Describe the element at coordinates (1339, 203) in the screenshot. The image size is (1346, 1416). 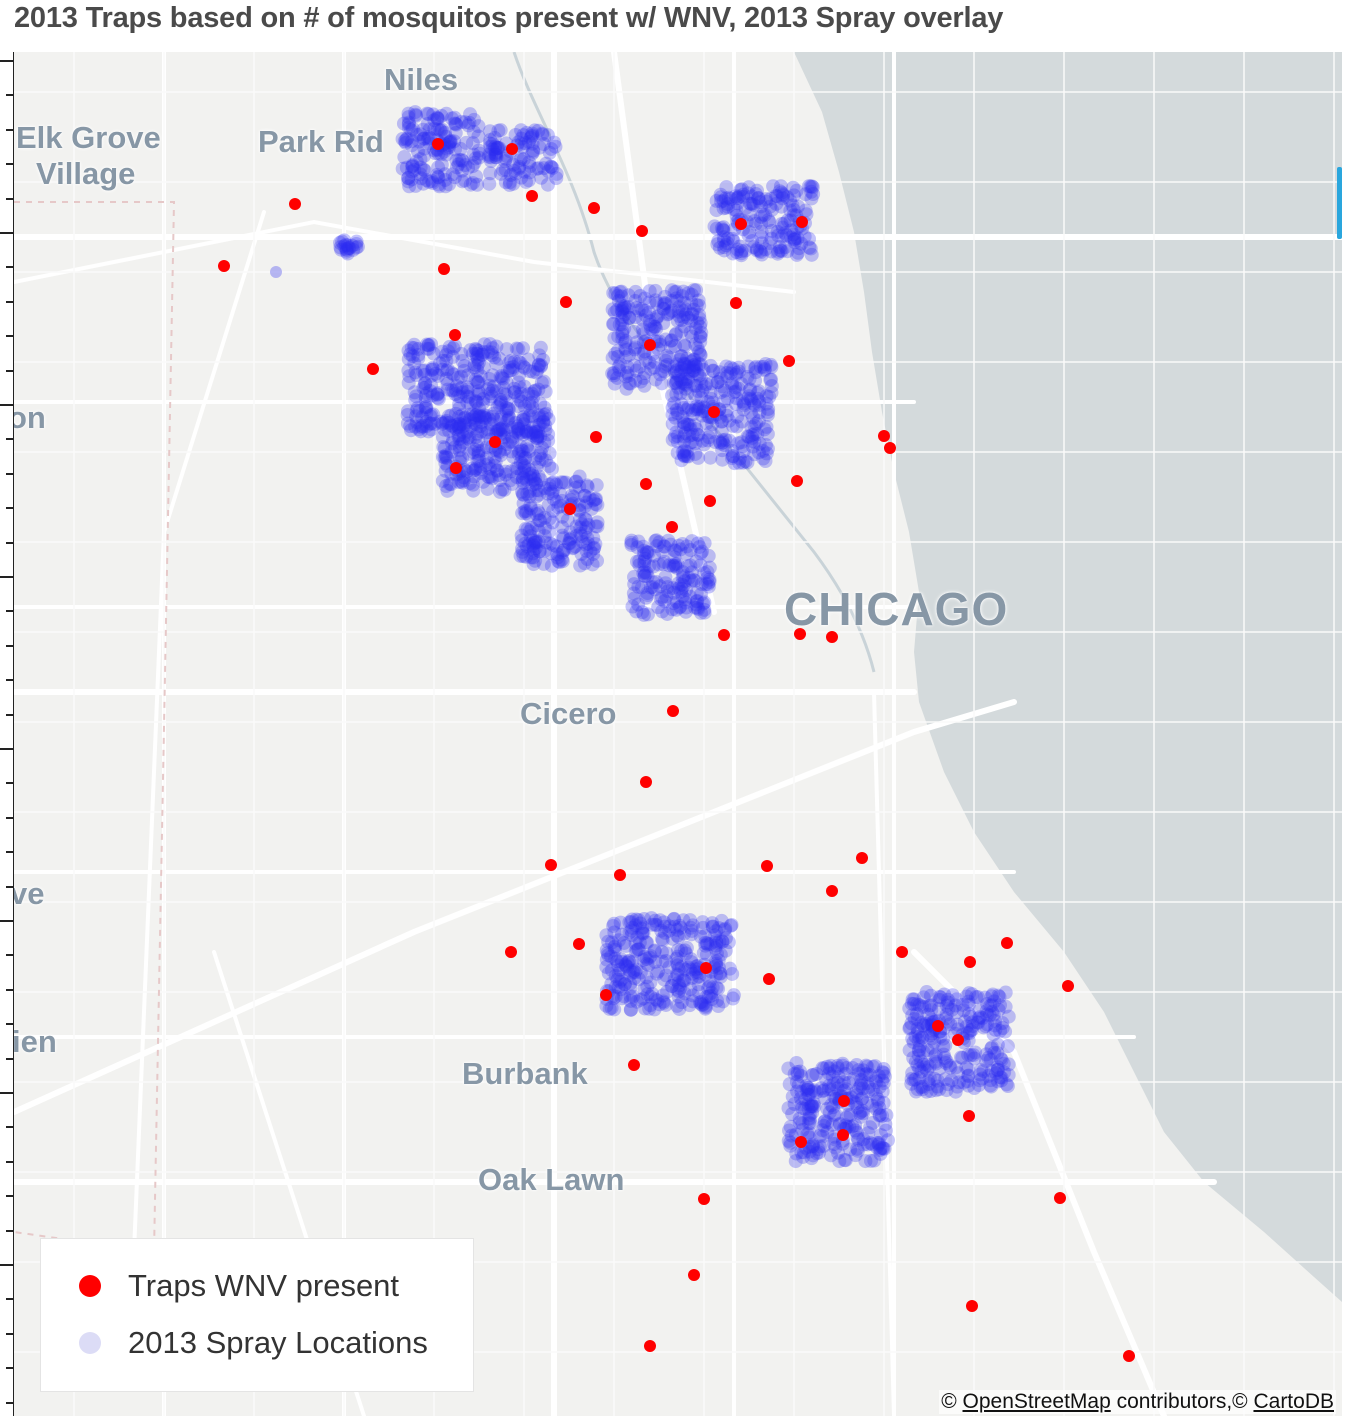
I see `scroll-indicator` at that location.